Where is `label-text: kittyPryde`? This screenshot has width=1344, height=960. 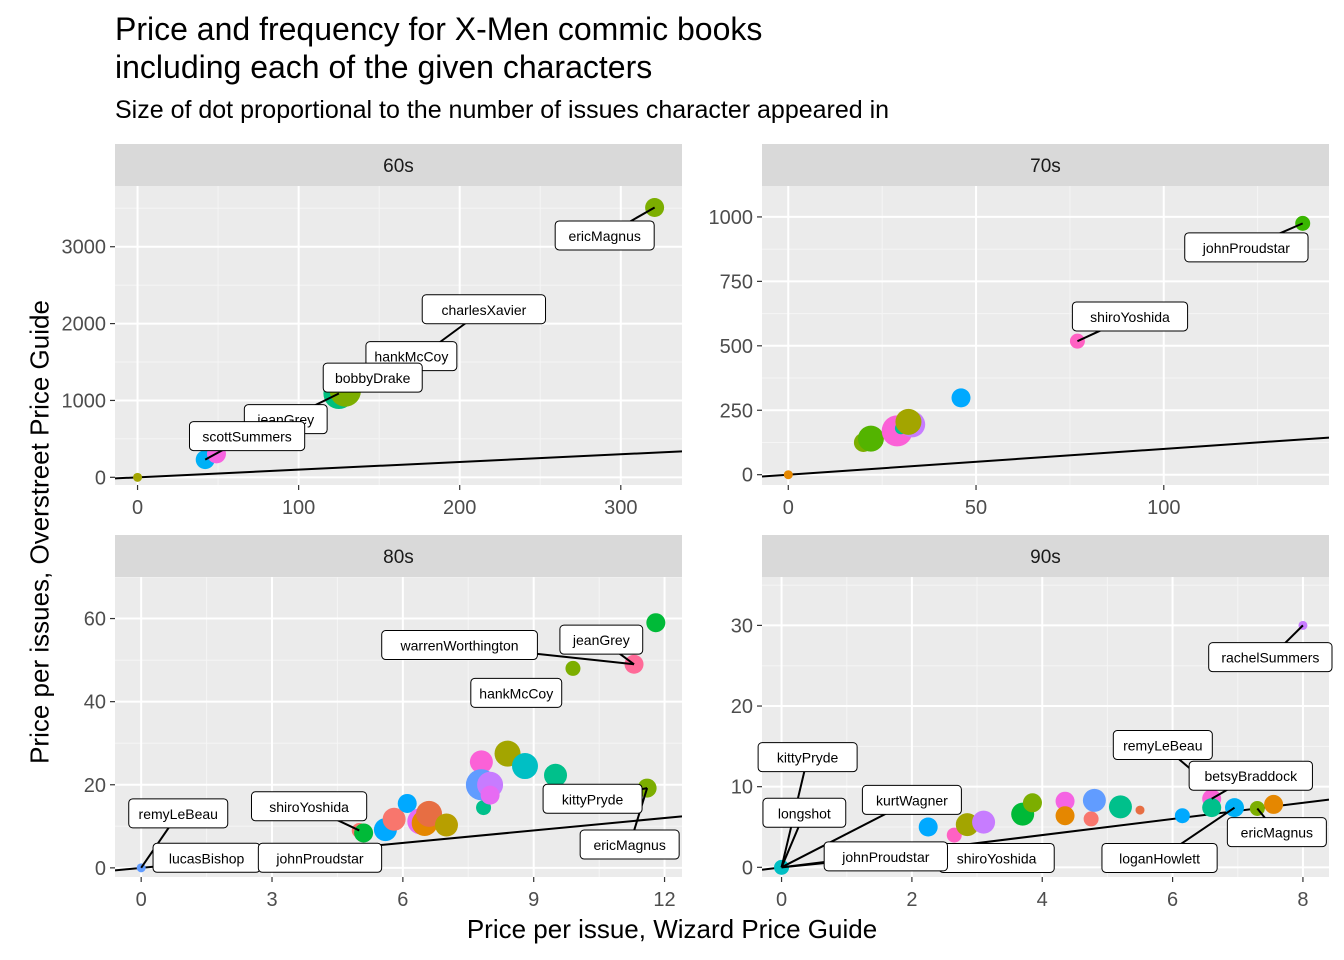 label-text: kittyPryde is located at coordinates (808, 758).